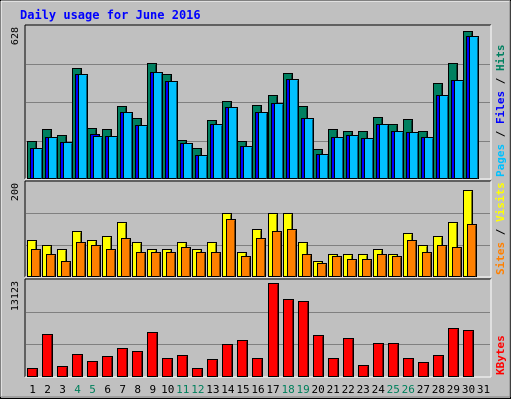  Describe the element at coordinates (379, 389) in the screenshot. I see `x-tick-label-day: 24` at that location.